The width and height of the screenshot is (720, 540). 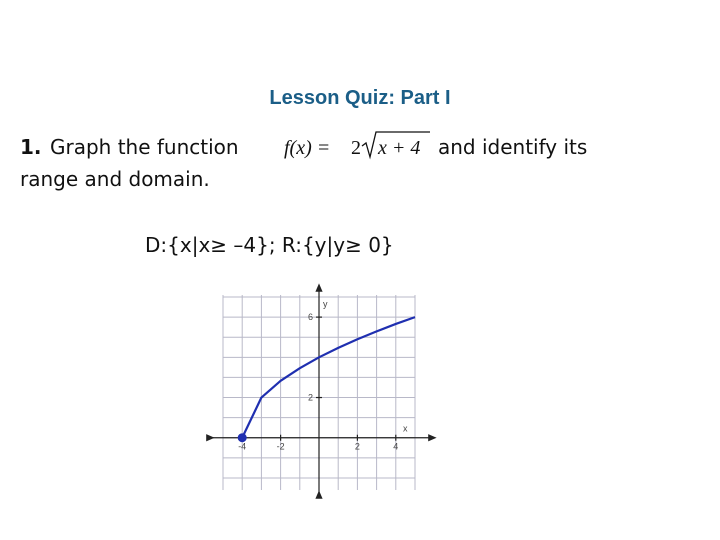 What do you see at coordinates (357, 447) in the screenshot?
I see `x-tick-label: 2` at bounding box center [357, 447].